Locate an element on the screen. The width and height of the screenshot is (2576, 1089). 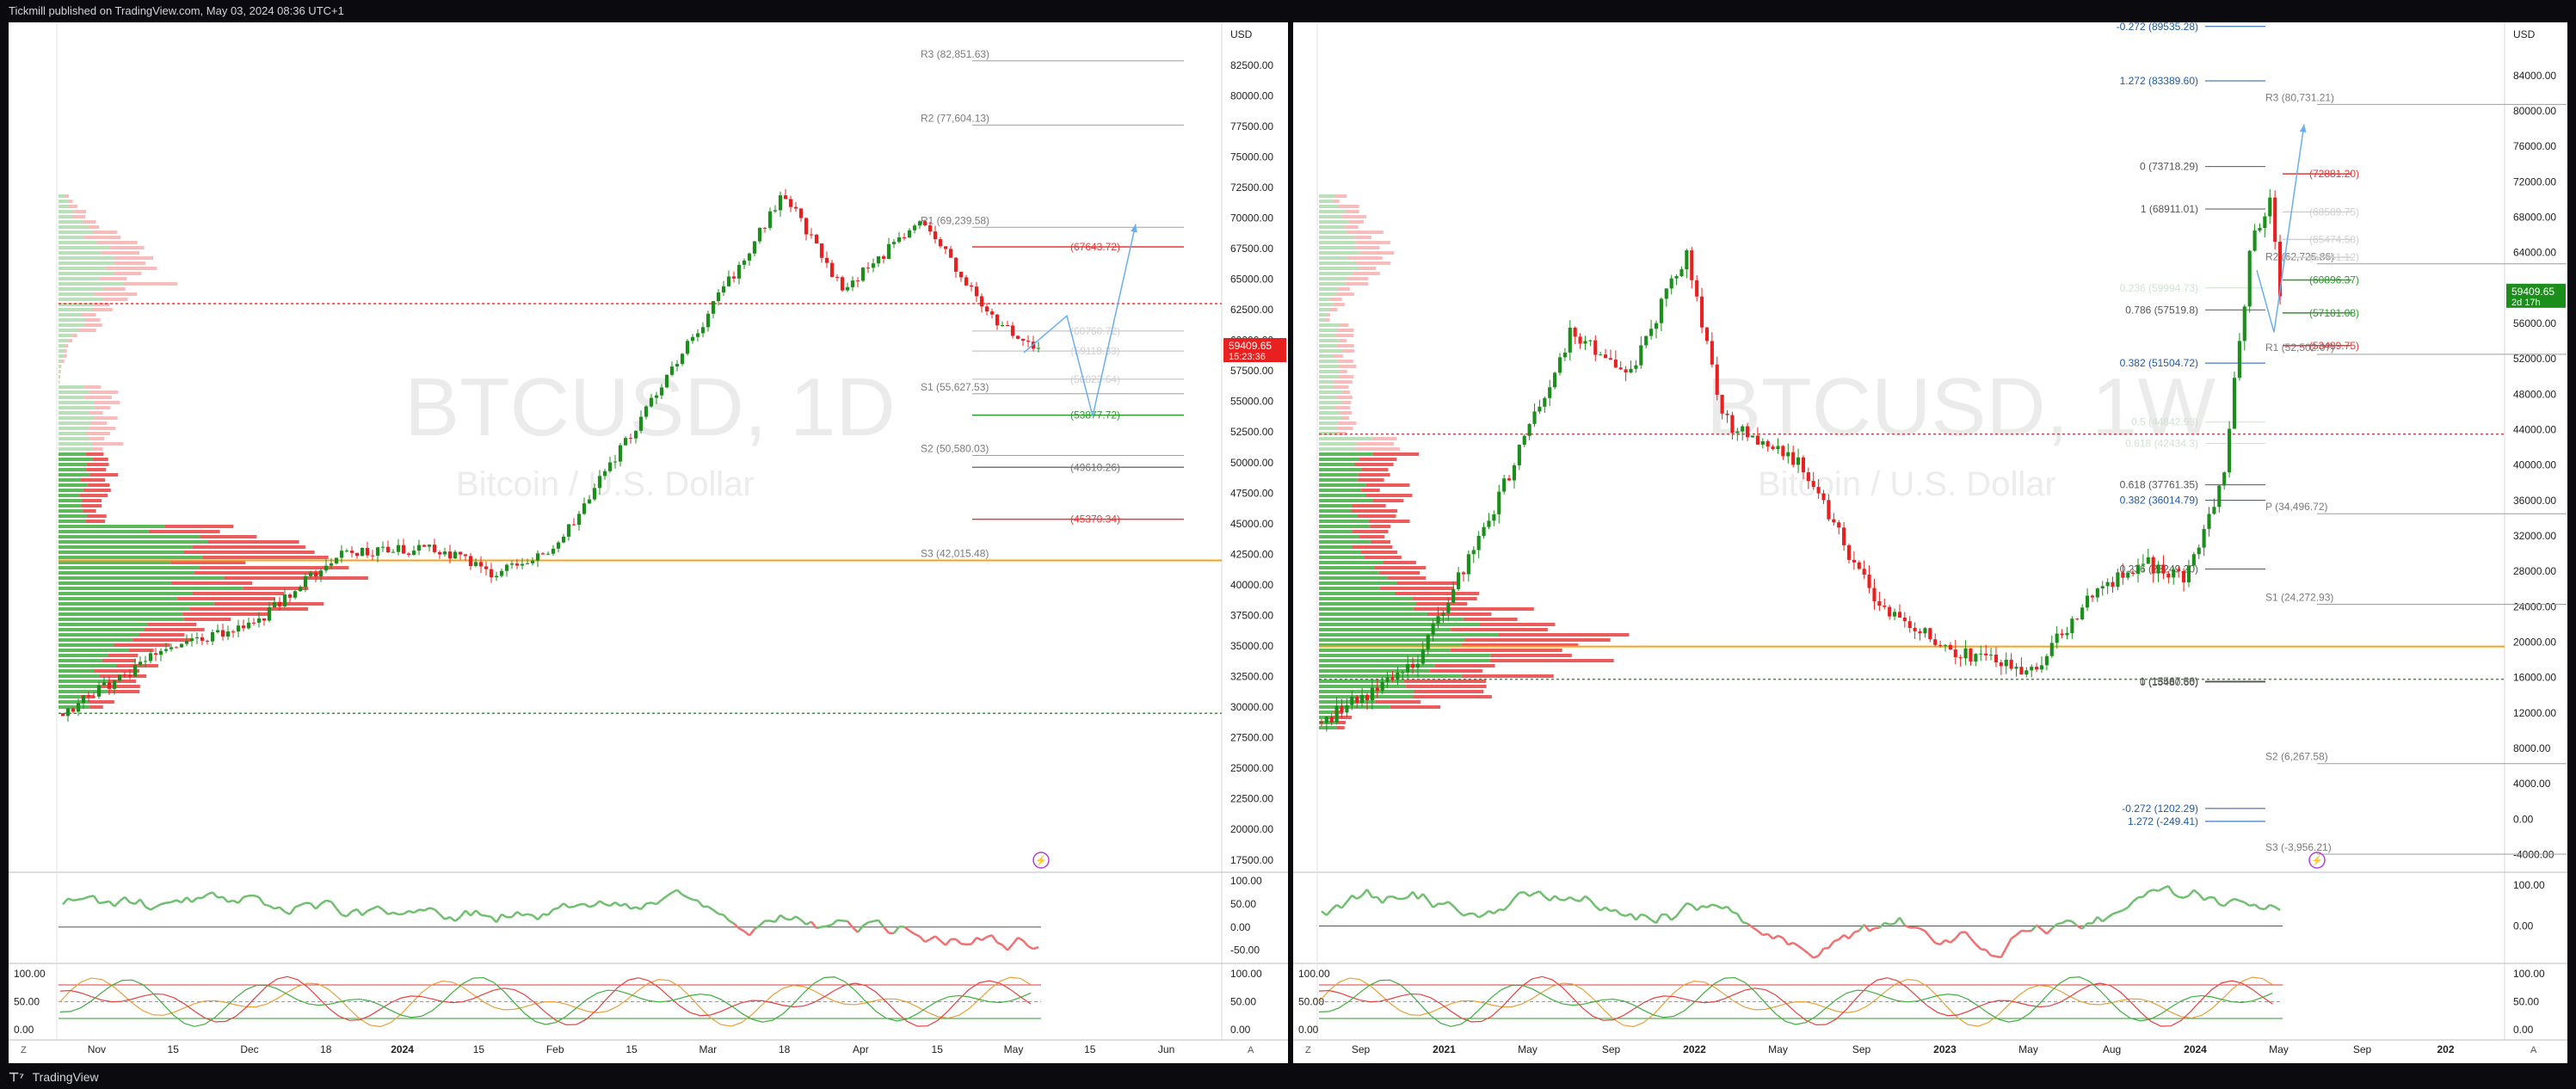
y-tick-label: 75000.00 is located at coordinates (1251, 157).